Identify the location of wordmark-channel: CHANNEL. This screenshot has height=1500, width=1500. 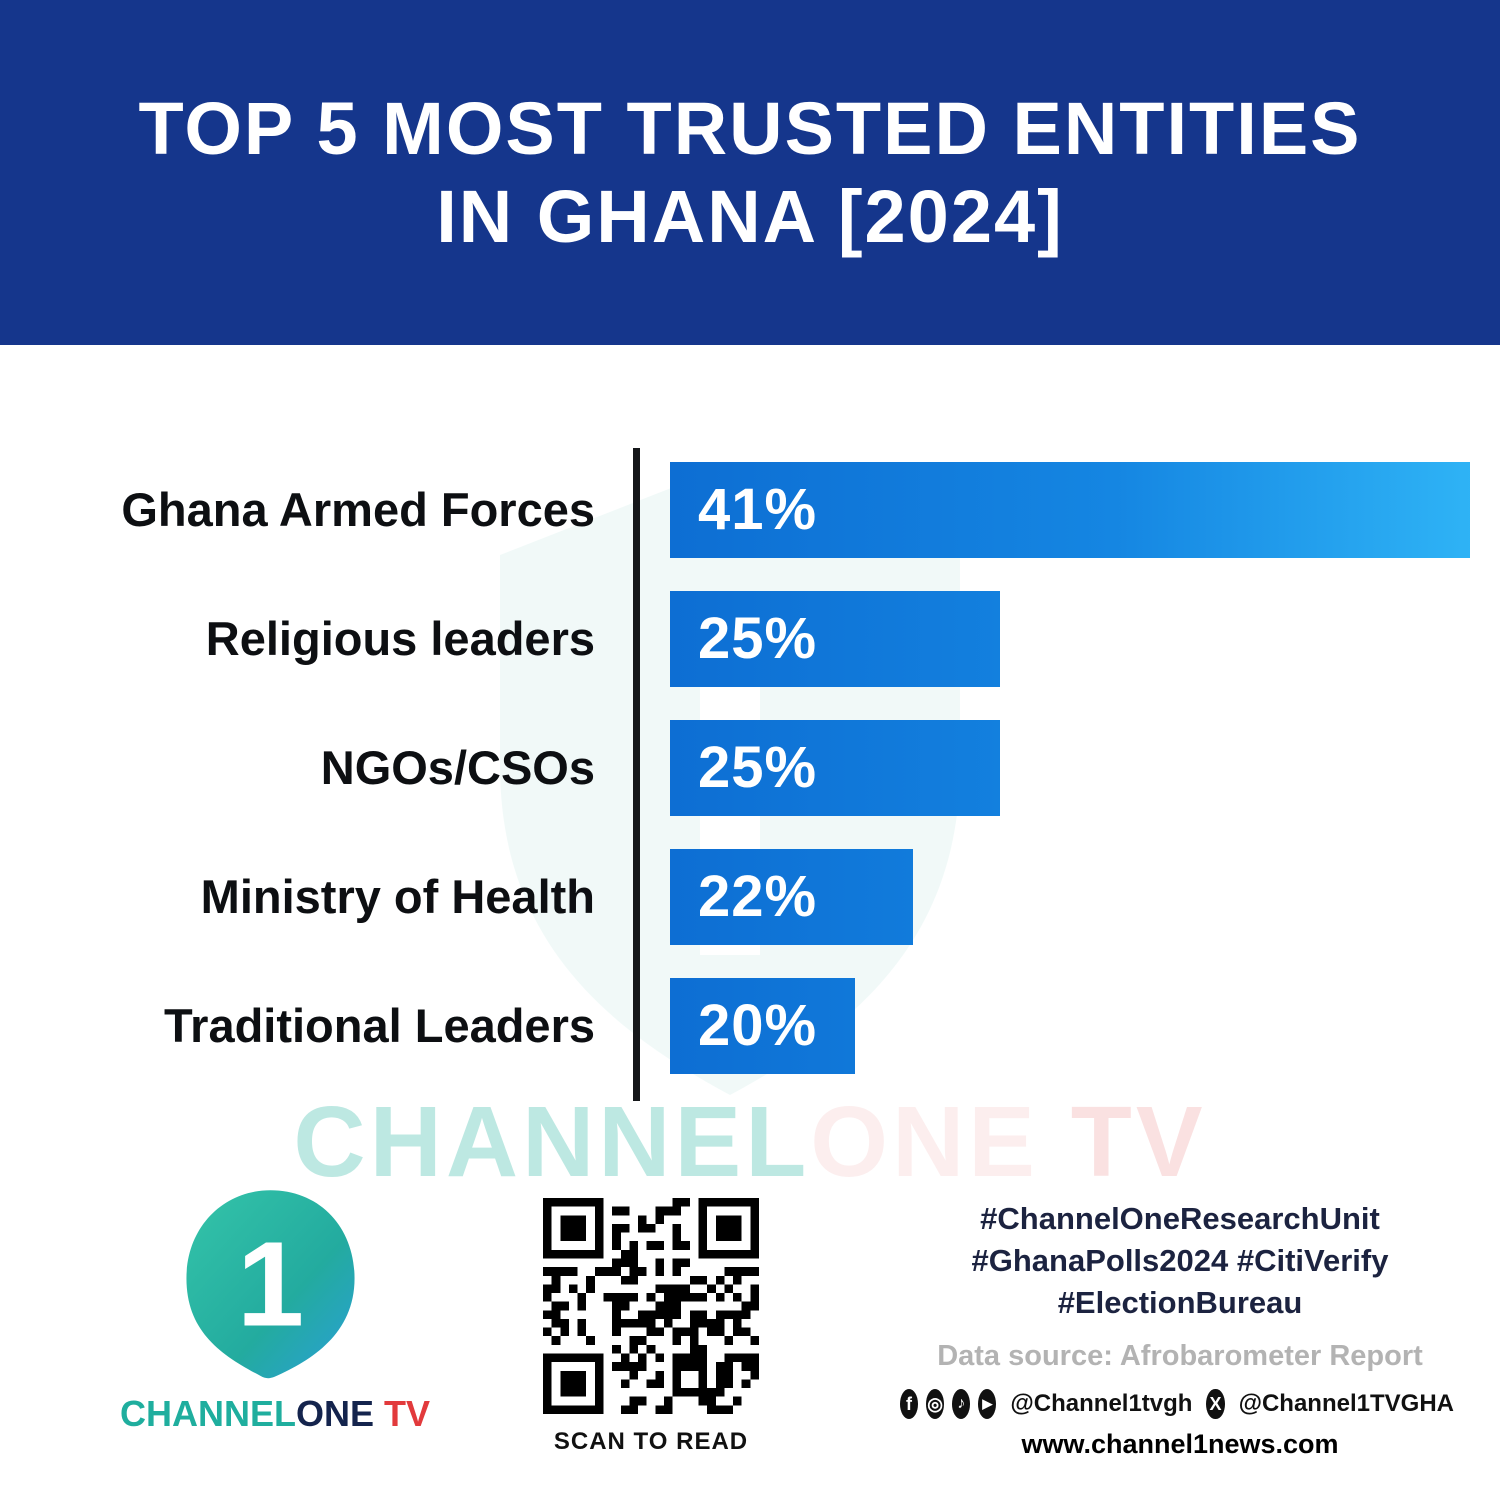
(208, 1413).